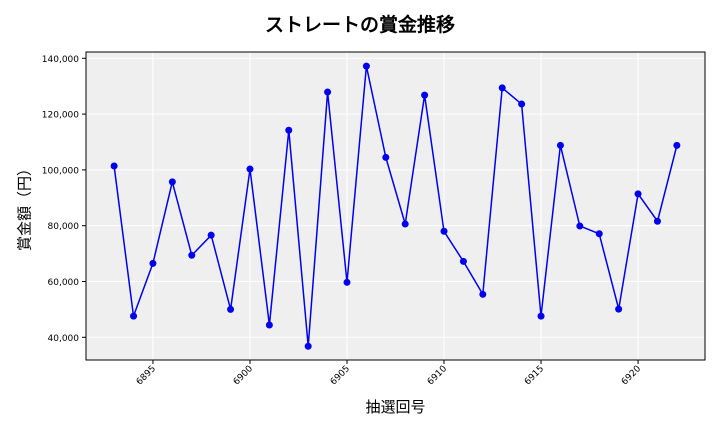 Image resolution: width=720 pixels, height=432 pixels. I want to click on y-tick-label: 100,000, so click(60, 171).